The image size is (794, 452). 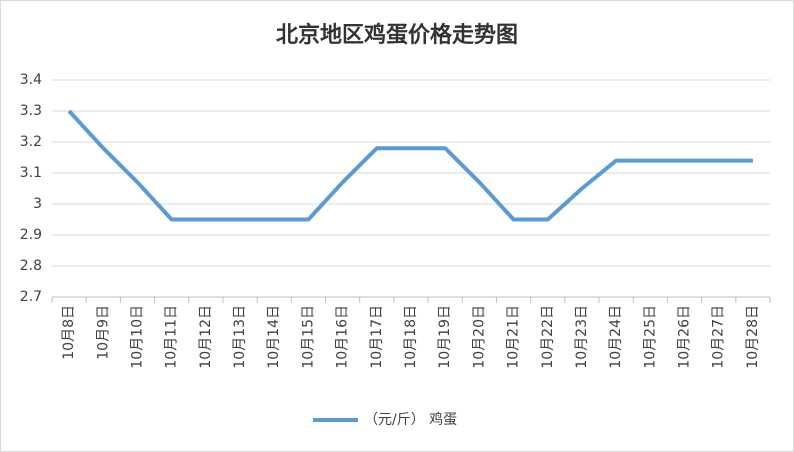 What do you see at coordinates (31, 111) in the screenshot?
I see `y-tick-label: 3.3` at bounding box center [31, 111].